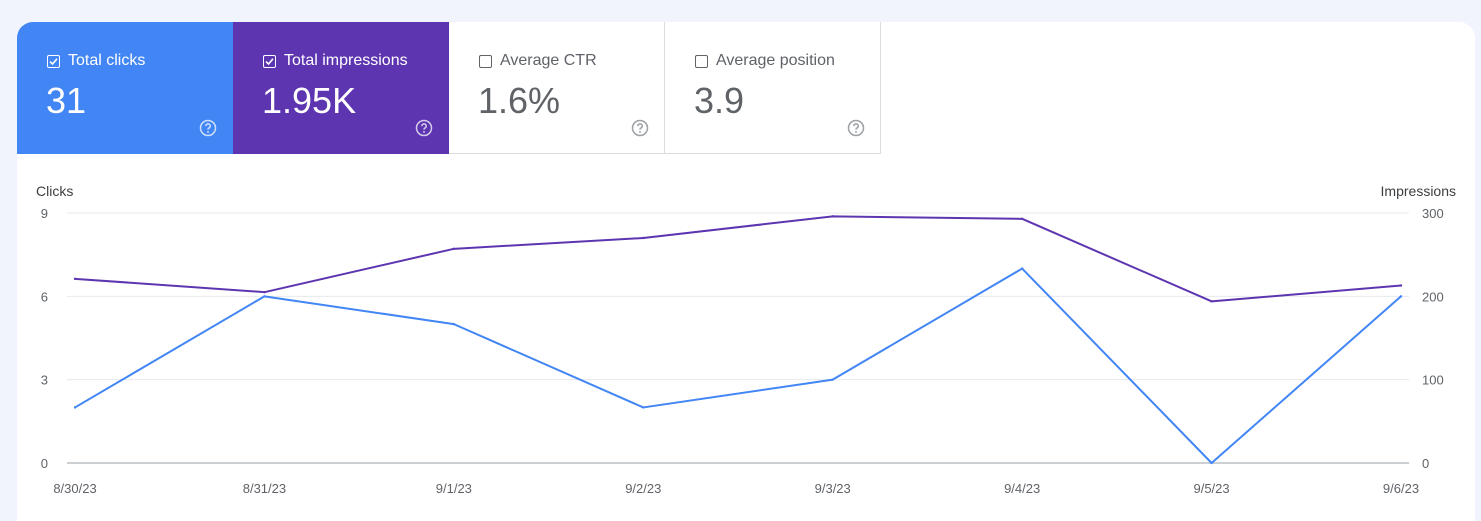 This screenshot has width=1481, height=521. I want to click on x-tick-label: 9/1/23, so click(454, 488).